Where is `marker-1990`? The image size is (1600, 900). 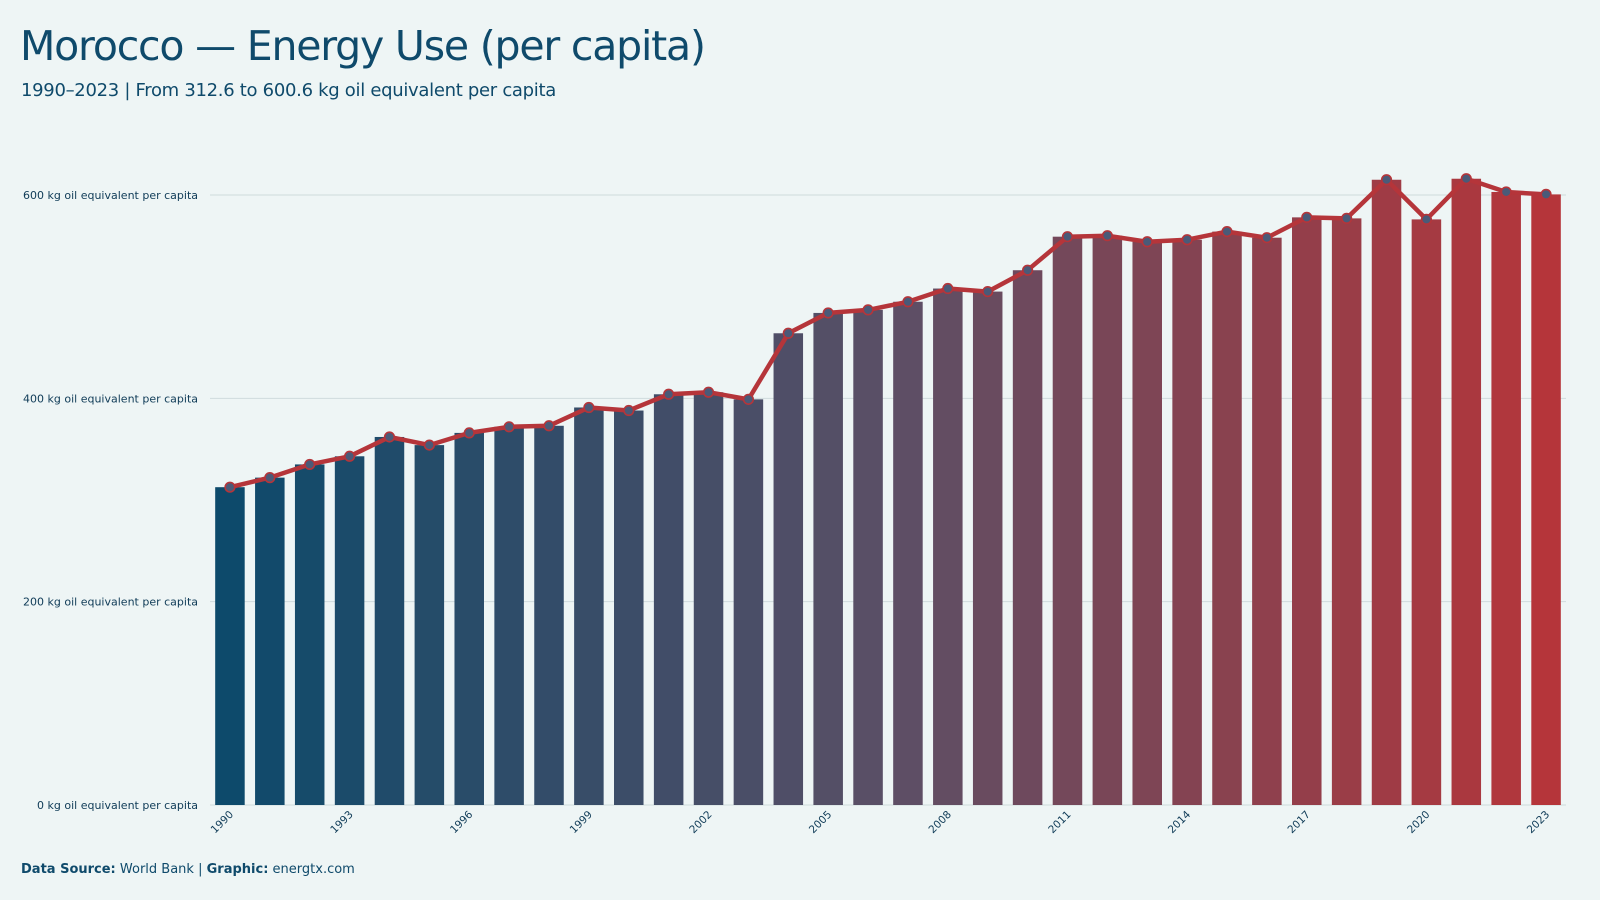
marker-1990 is located at coordinates (230, 487).